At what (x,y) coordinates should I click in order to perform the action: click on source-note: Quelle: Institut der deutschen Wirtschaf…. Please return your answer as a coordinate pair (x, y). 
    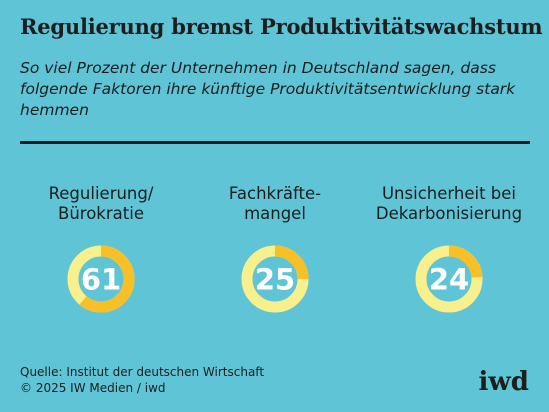
    Looking at the image, I should click on (142, 380).